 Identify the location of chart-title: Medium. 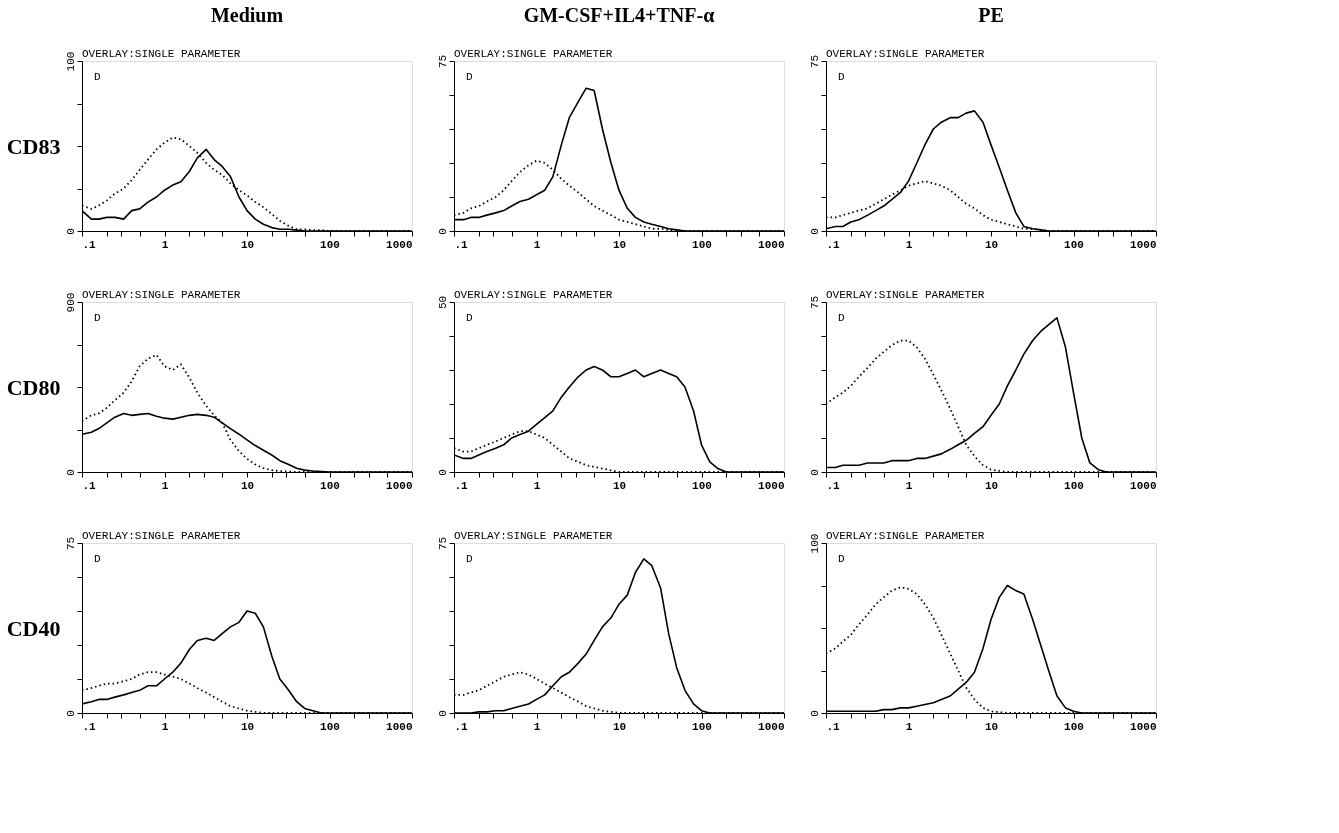
(247, 15).